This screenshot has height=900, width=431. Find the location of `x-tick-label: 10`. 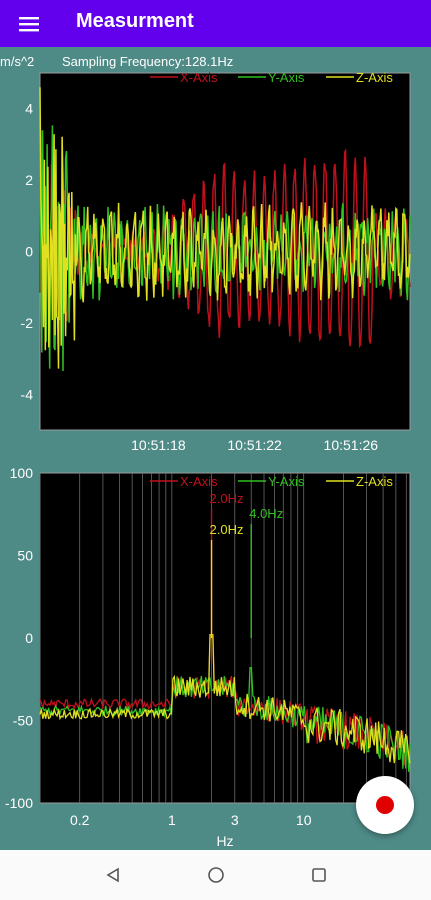

x-tick-label: 10 is located at coordinates (304, 820).